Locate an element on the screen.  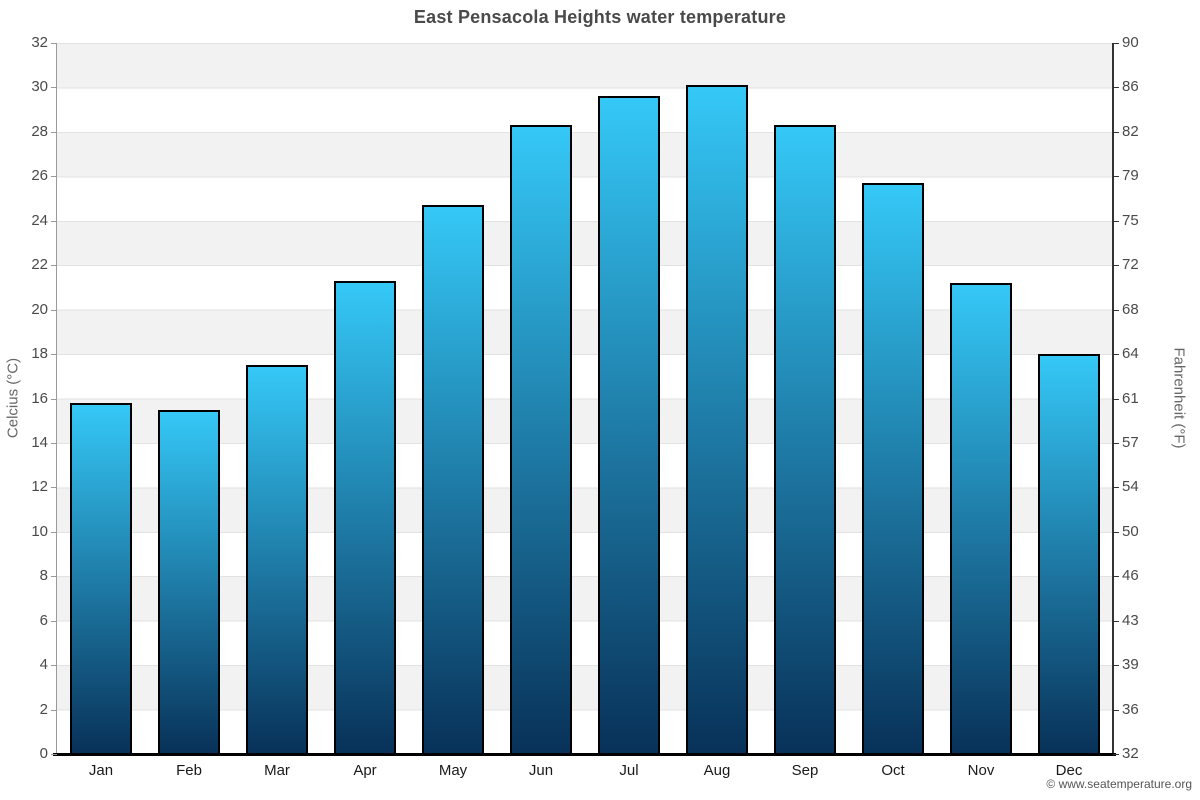
celsius-tick-22: 22 is located at coordinates (39, 265).